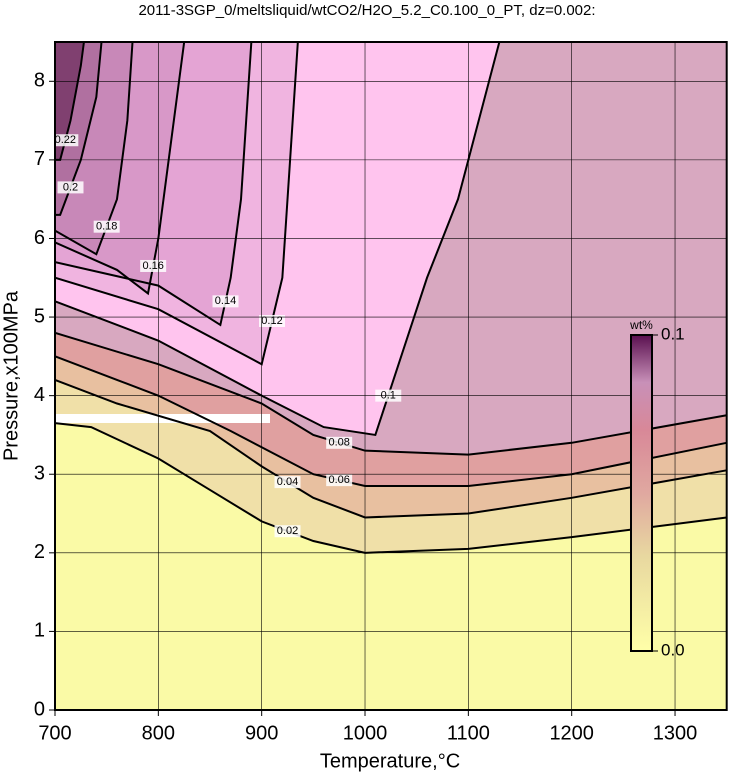 This screenshot has width=734, height=781. What do you see at coordinates (39, 709) in the screenshot?
I see `y-tick-label: 0` at bounding box center [39, 709].